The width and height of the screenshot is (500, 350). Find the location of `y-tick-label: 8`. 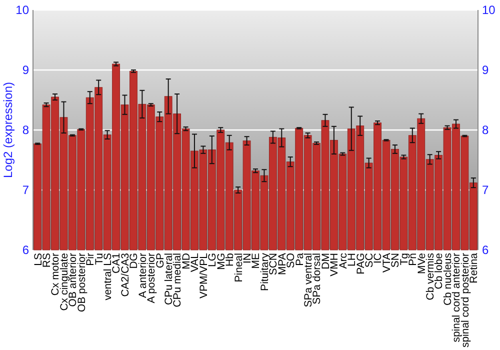

y-tick-label: 8 is located at coordinates (26, 130).